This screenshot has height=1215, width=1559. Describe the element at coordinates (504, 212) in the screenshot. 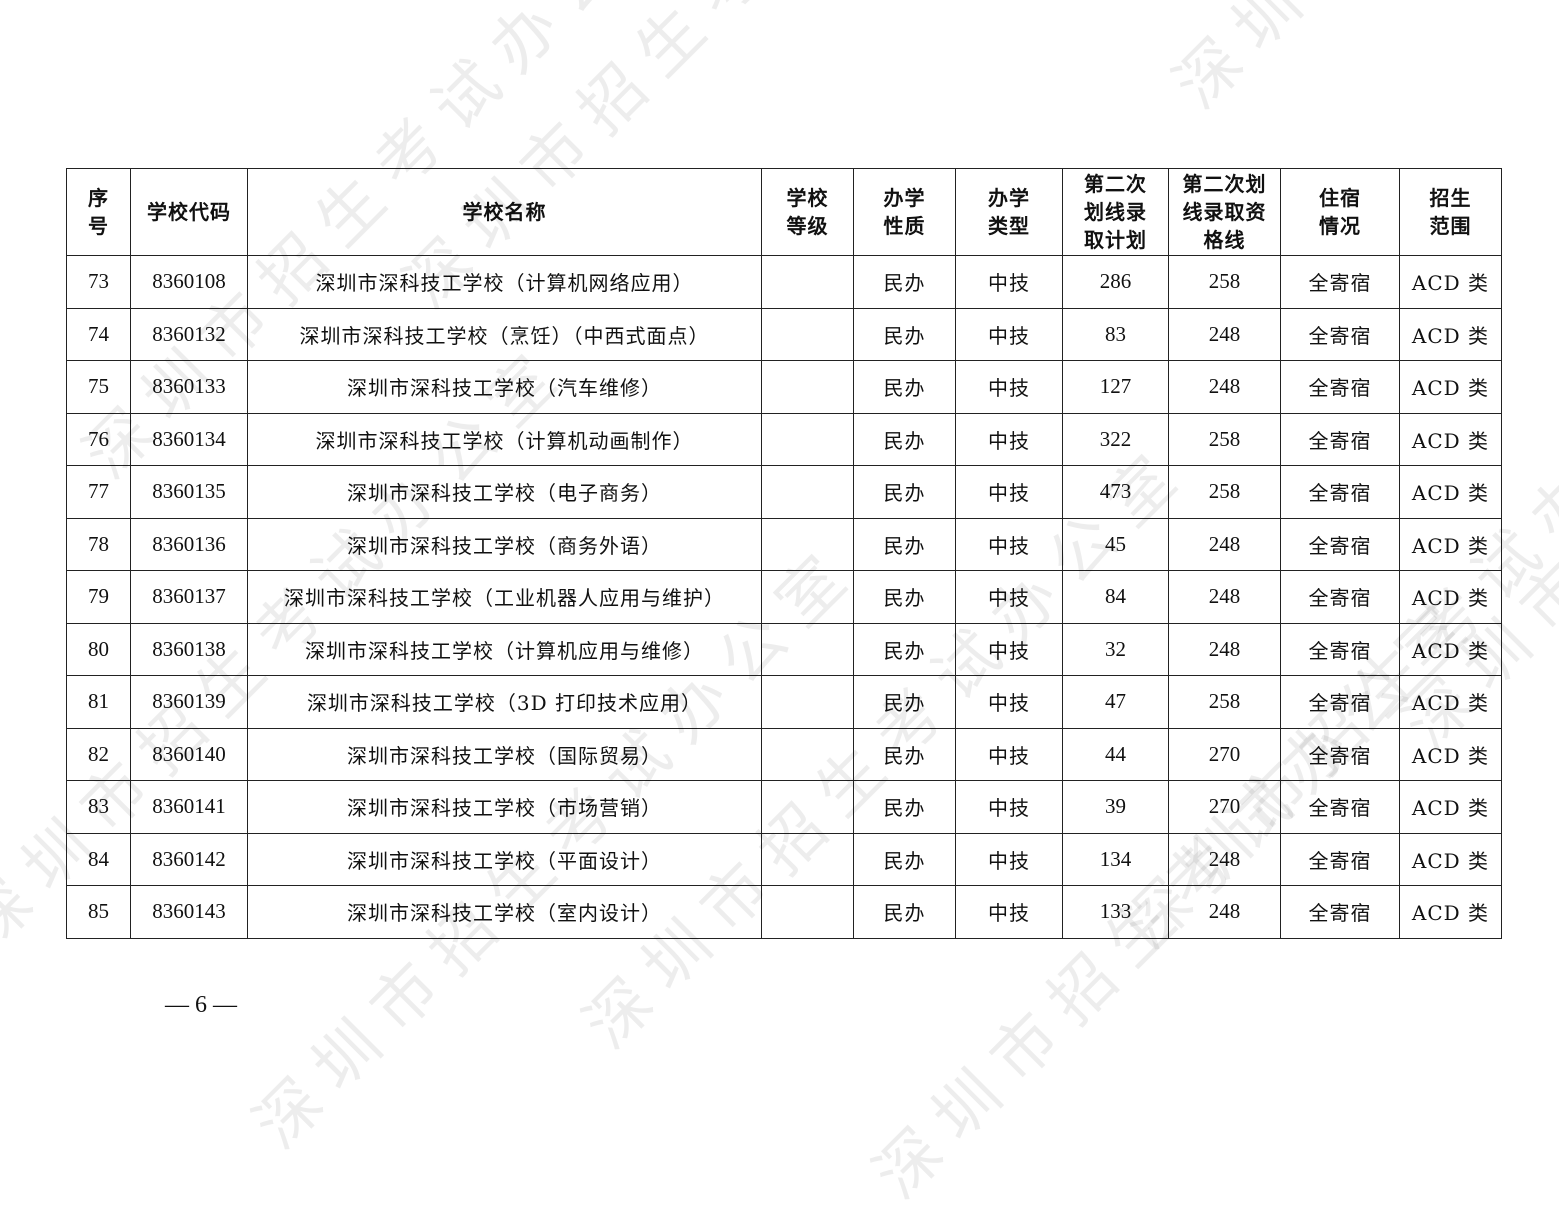

I see `column-header: 学校名称` at that location.